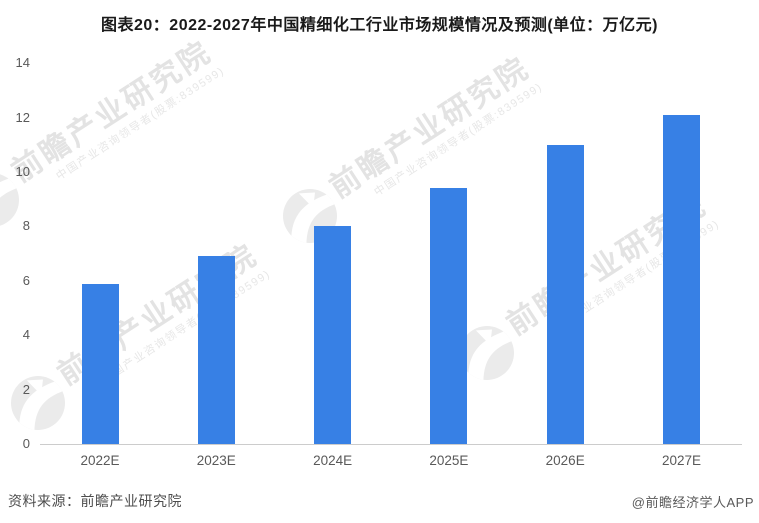 The image size is (759, 523). What do you see at coordinates (100, 364) in the screenshot?
I see `bar-2022e` at bounding box center [100, 364].